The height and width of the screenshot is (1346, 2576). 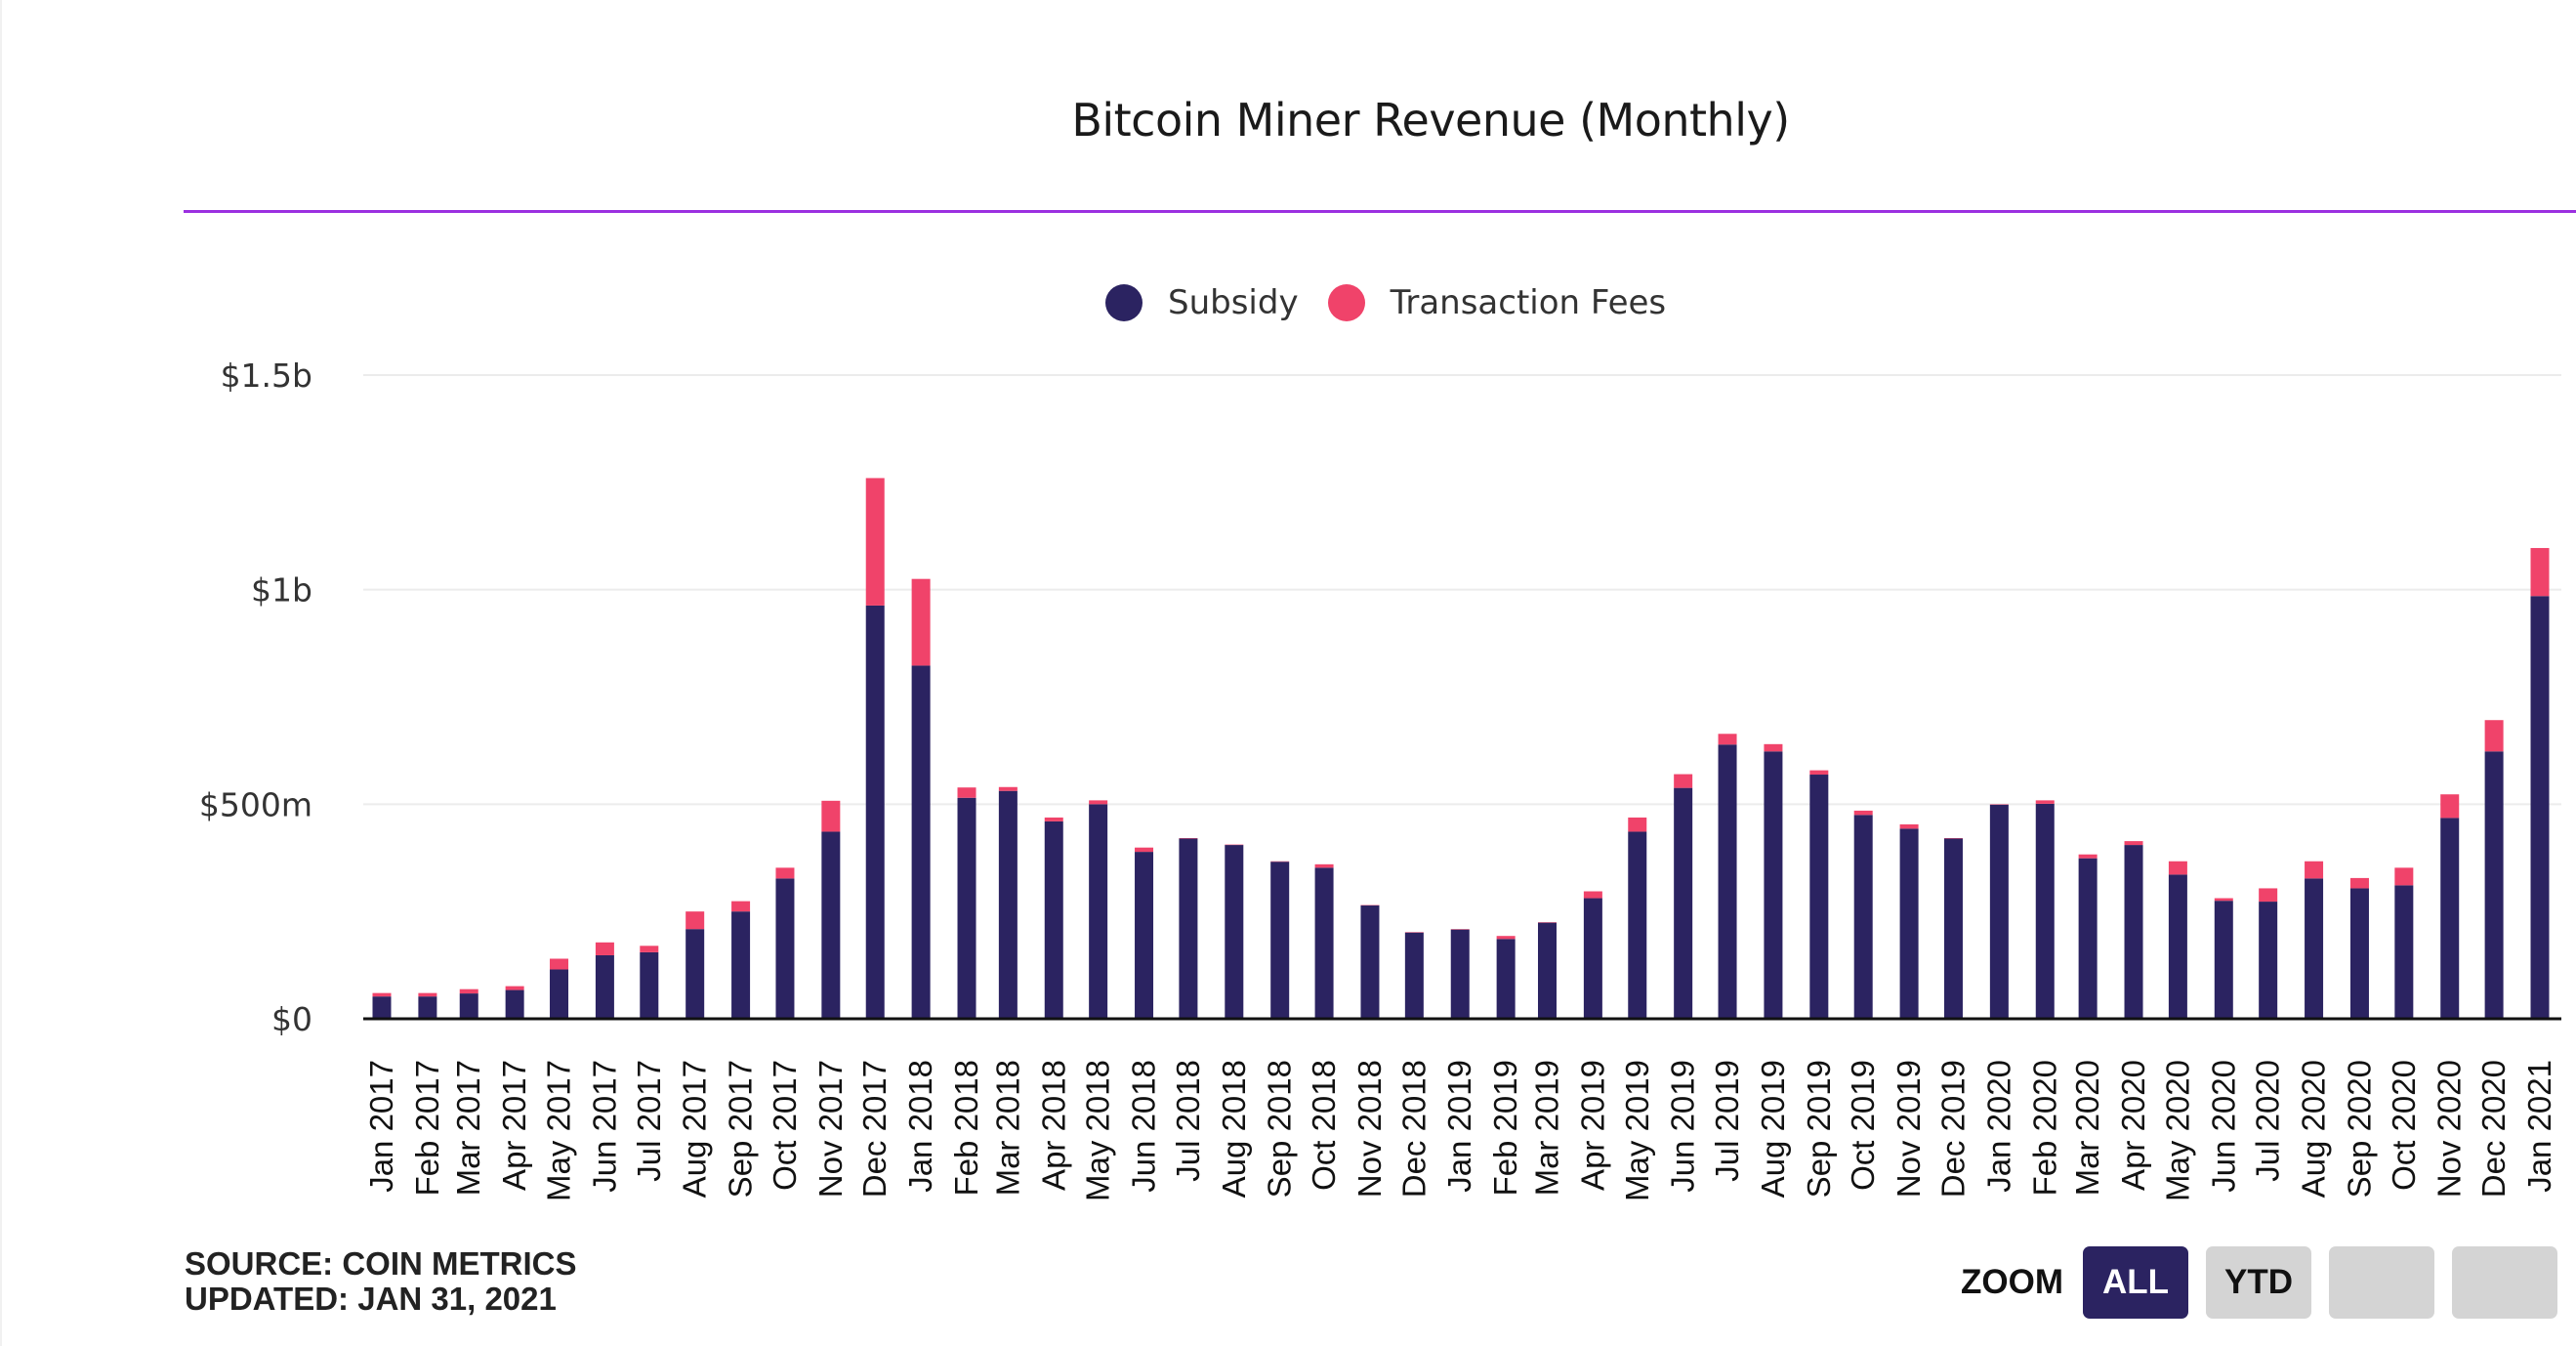 I want to click on x-tick-label: Nov 2018, so click(x=1370, y=1129).